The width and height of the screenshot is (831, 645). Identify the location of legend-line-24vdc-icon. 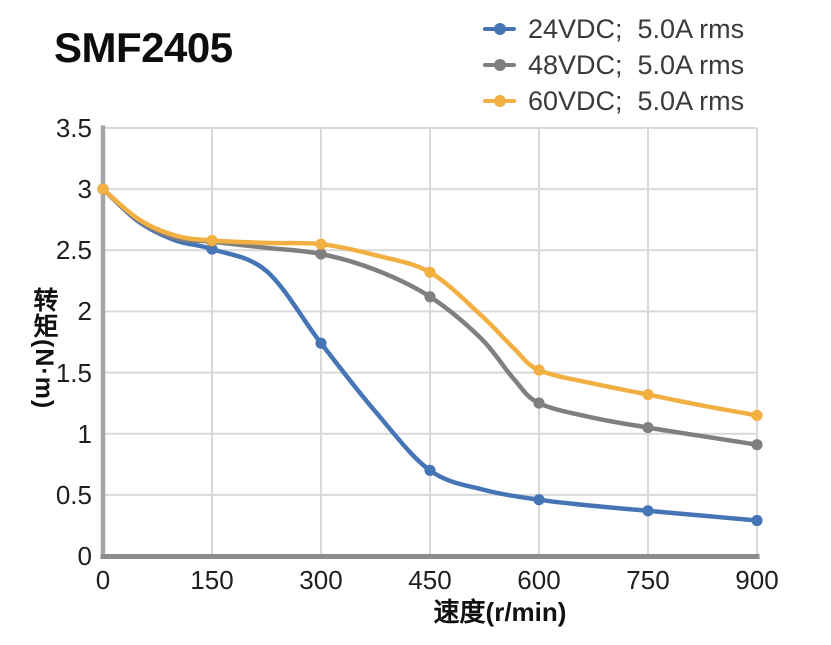
(499, 28).